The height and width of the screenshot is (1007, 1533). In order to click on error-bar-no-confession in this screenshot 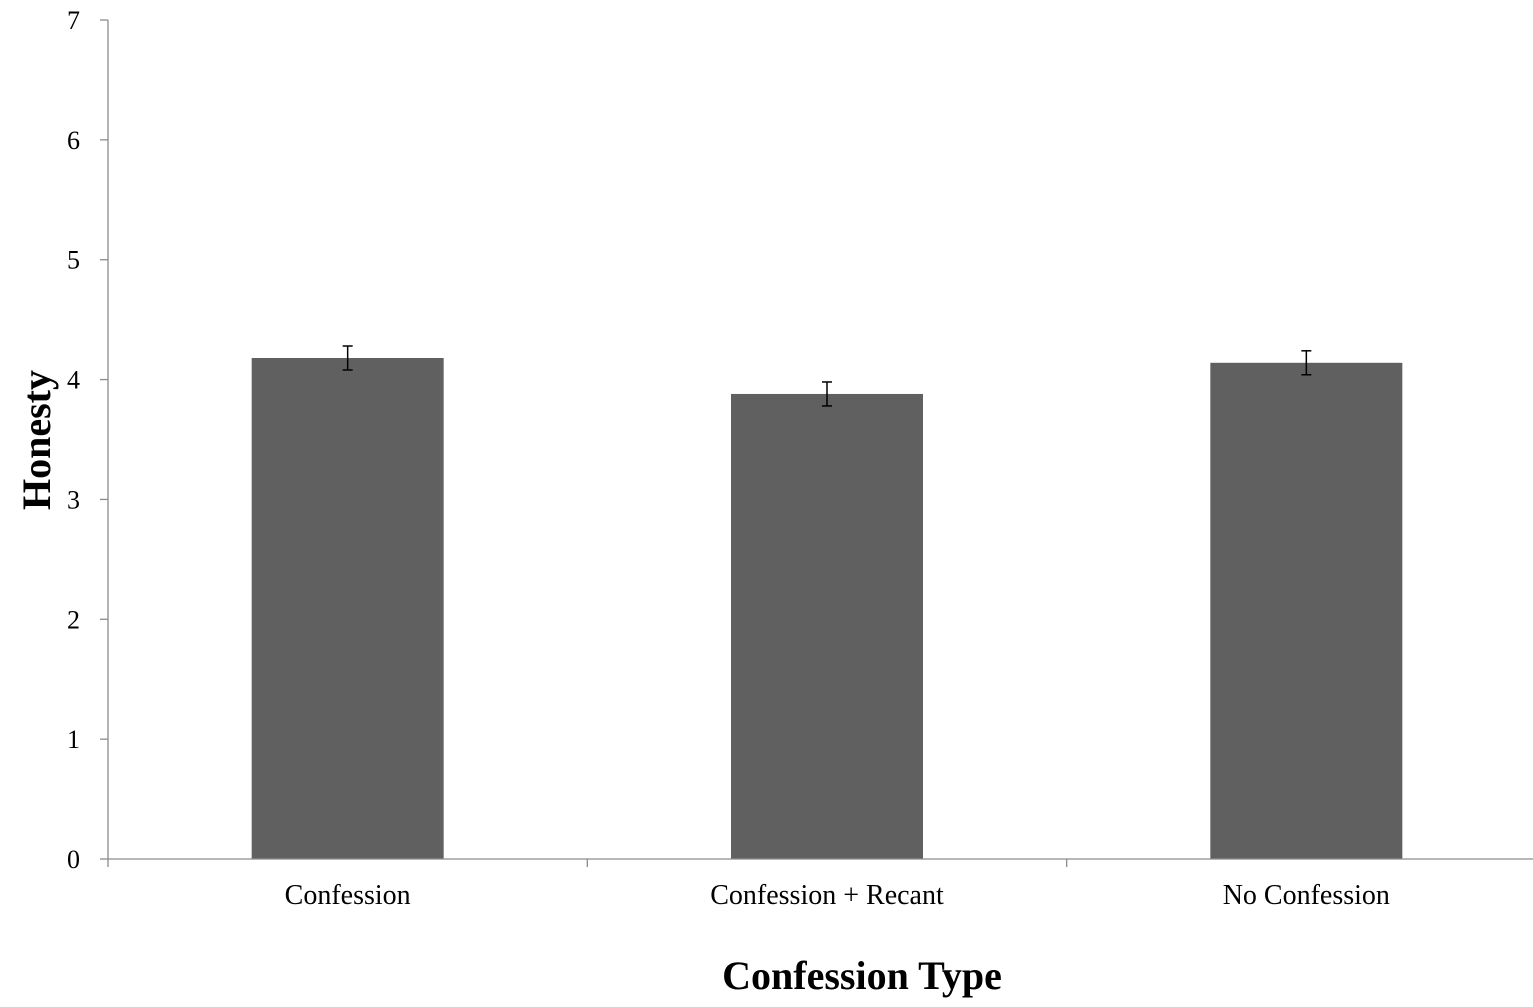, I will do `click(1306, 363)`.